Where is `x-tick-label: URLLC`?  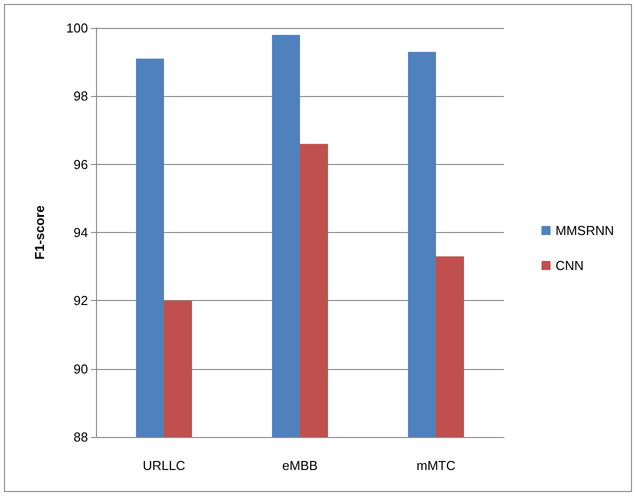
x-tick-label: URLLC is located at coordinates (164, 465).